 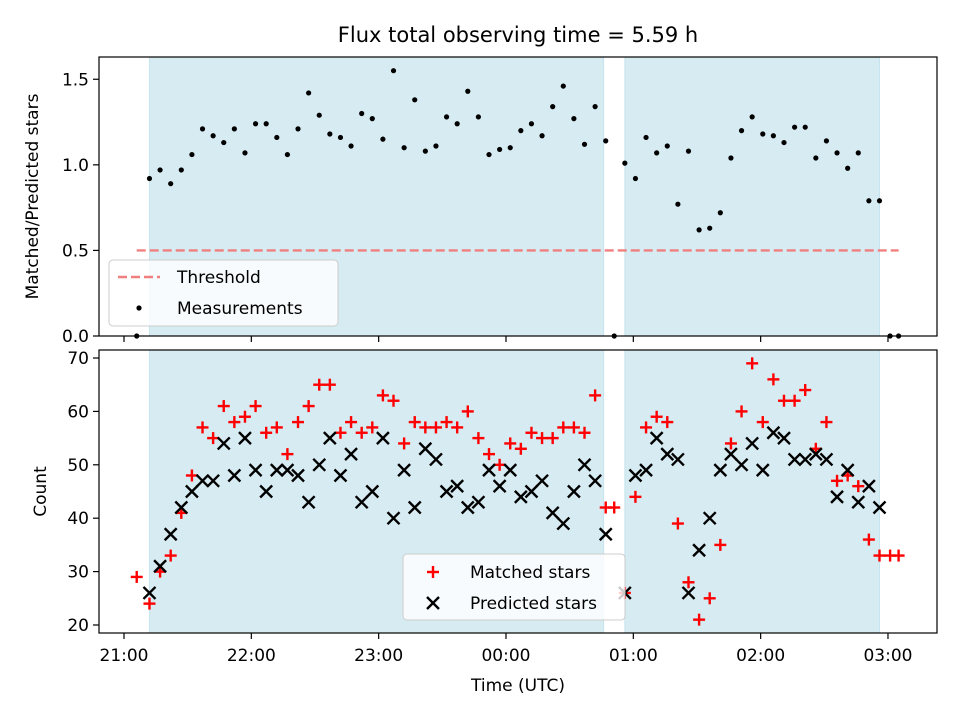 I want to click on bottom-x-ticks: 21:00 22:00 23:00 00:00 01:00 02:00 03:00, so click(x=506, y=649).